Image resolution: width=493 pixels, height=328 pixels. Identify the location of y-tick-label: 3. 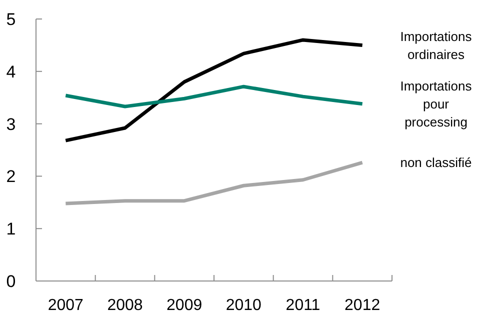
(11, 124).